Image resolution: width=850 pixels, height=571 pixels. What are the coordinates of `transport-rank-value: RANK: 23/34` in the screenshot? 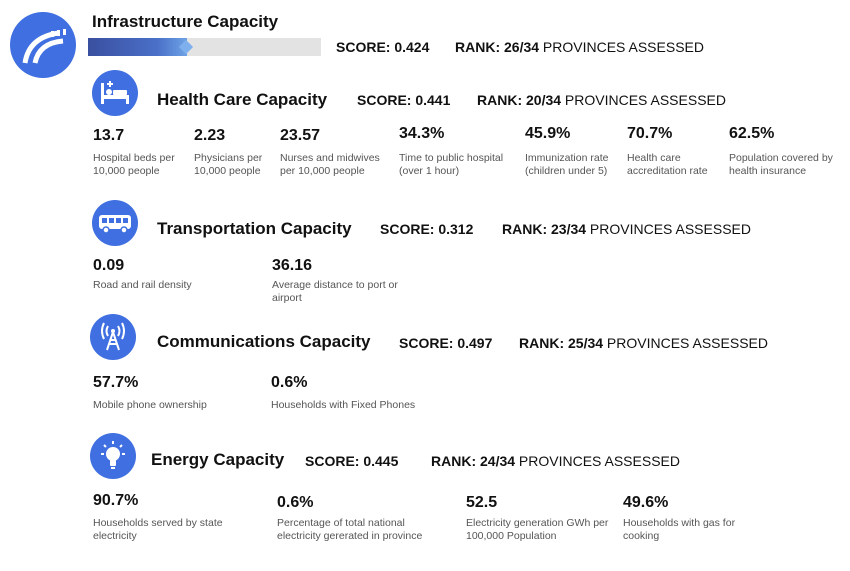 It's located at (544, 229).